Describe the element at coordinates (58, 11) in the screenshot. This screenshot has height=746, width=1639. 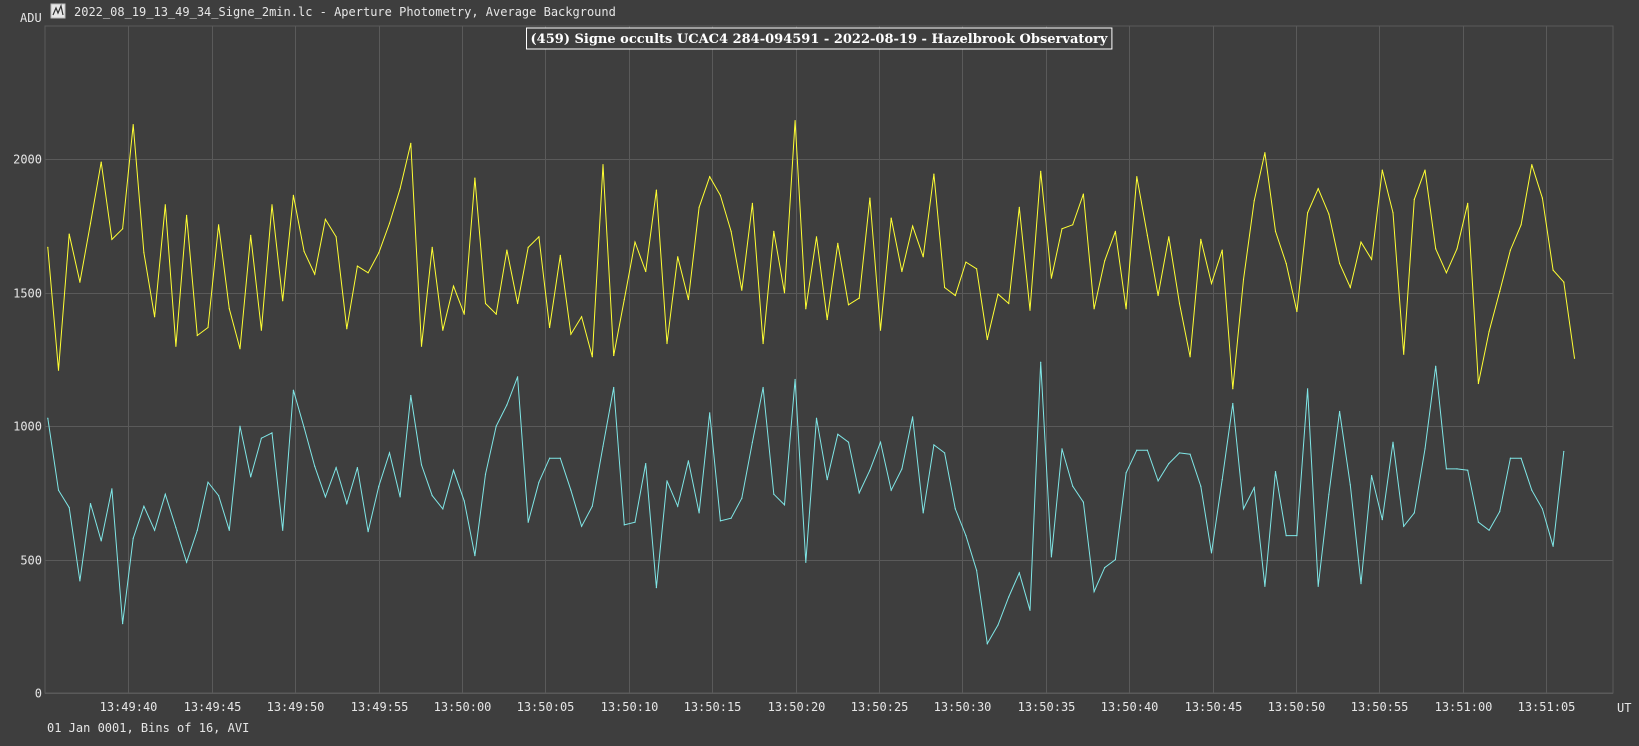
I see `window-icon` at that location.